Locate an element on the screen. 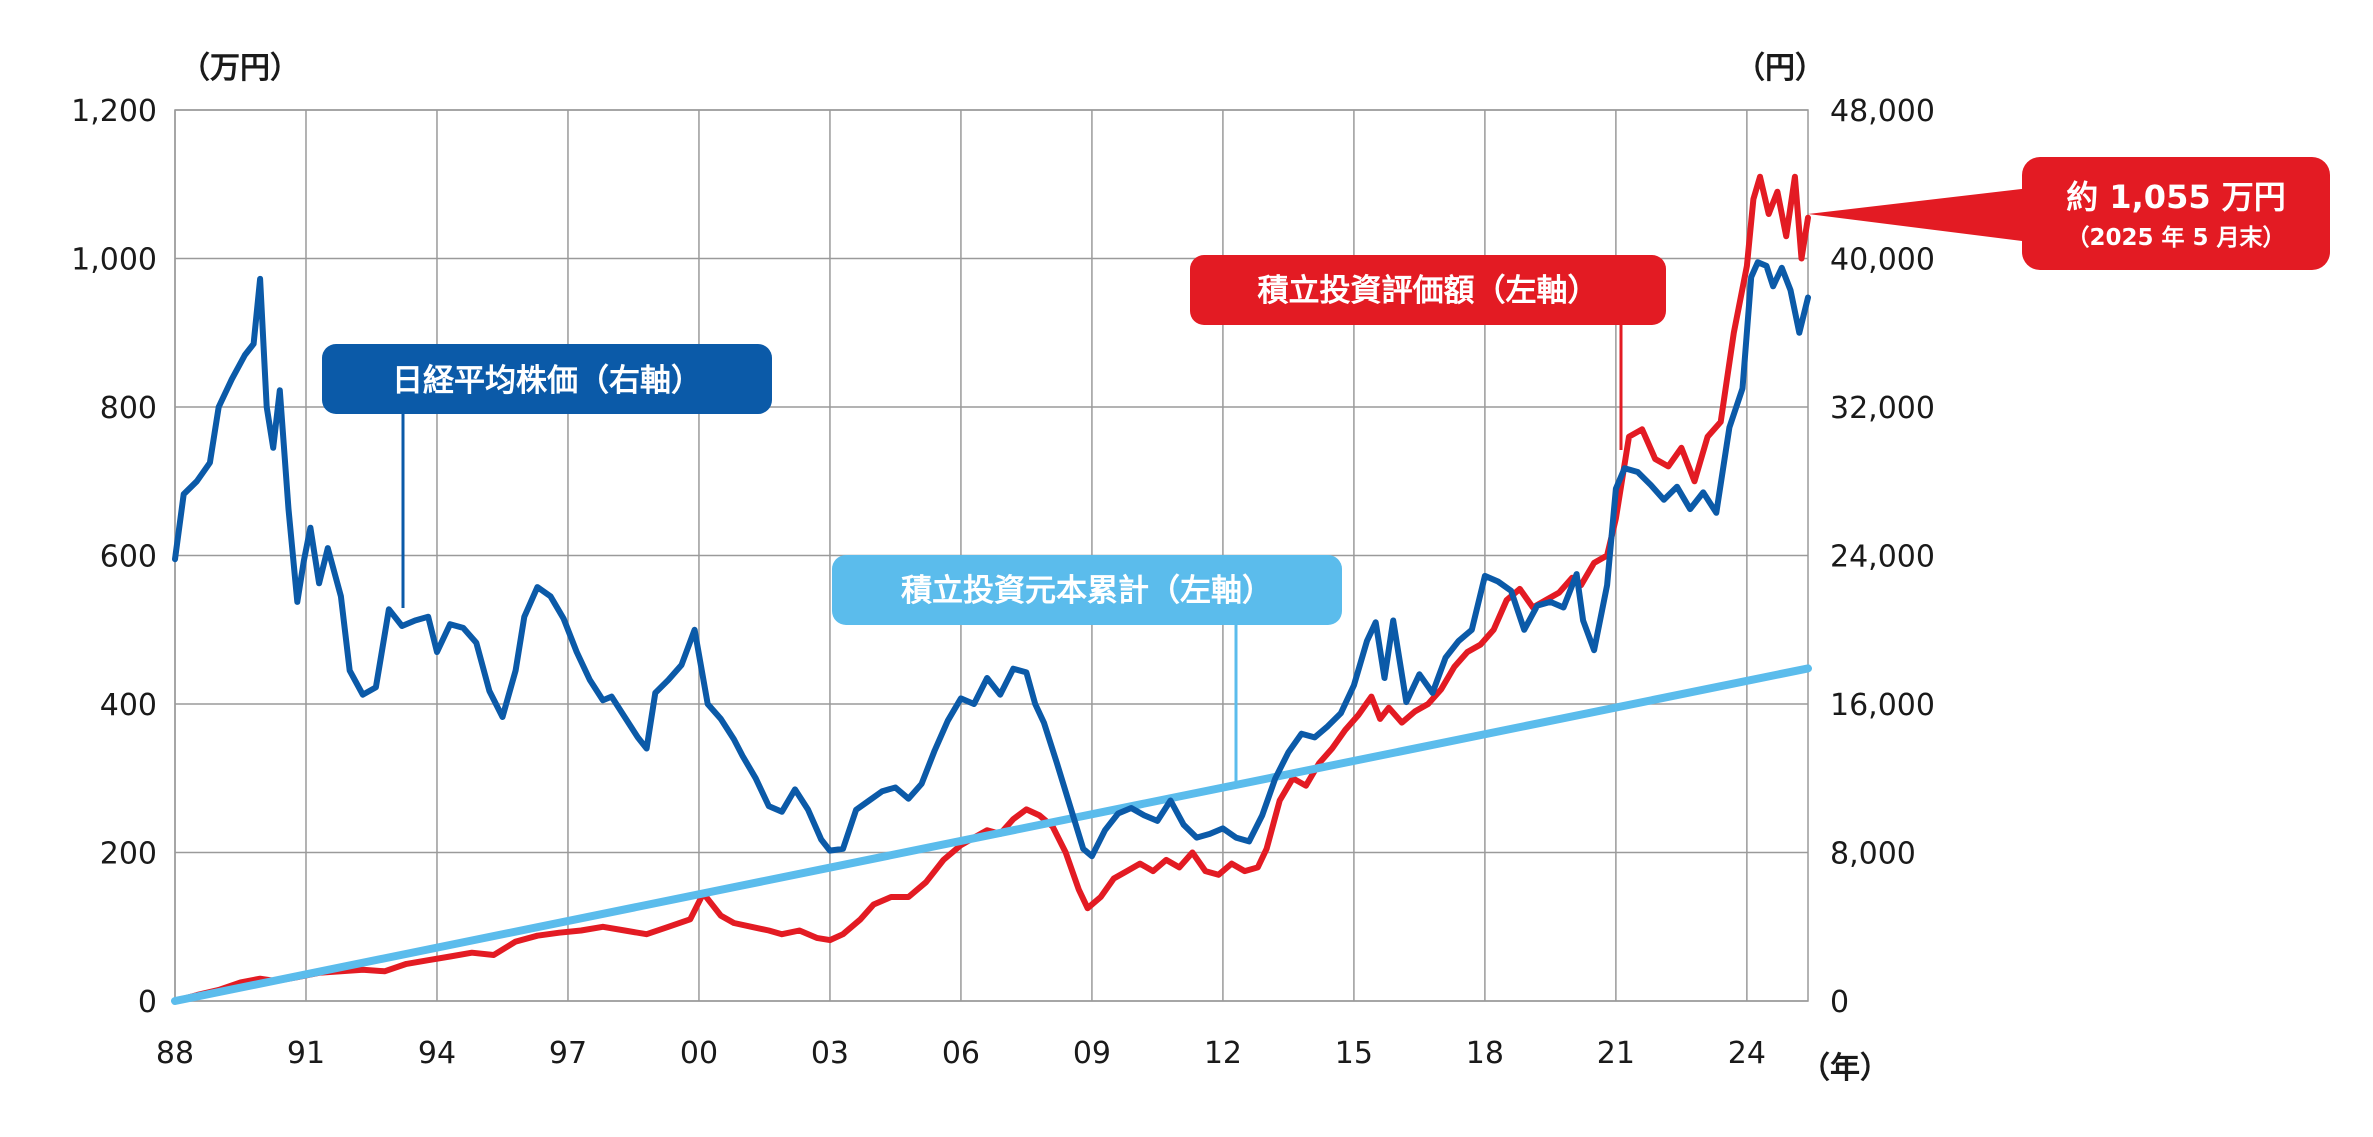  callout-sub-text: （2025 年 5 月末） is located at coordinates (2175, 237).